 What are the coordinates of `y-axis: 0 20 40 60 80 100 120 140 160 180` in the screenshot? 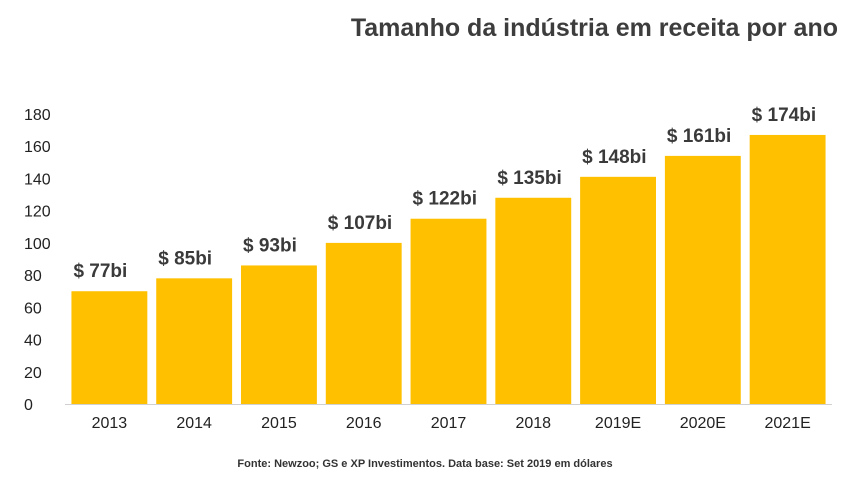 It's located at (37, 260).